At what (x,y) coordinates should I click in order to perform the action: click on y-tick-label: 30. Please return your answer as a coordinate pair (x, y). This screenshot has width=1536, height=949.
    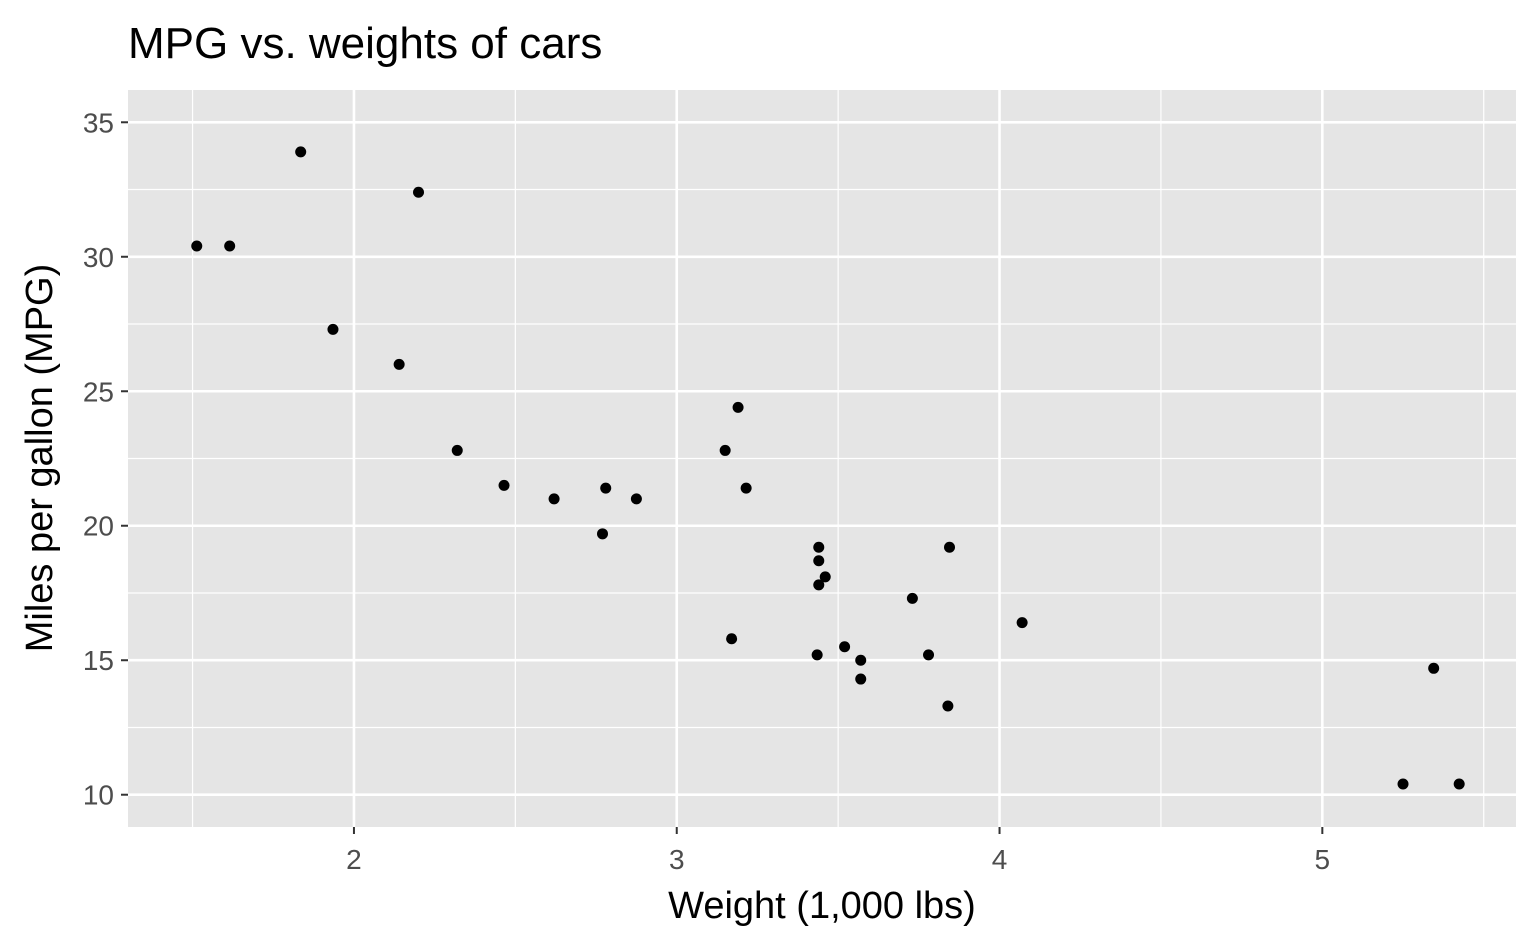
    Looking at the image, I should click on (98, 257).